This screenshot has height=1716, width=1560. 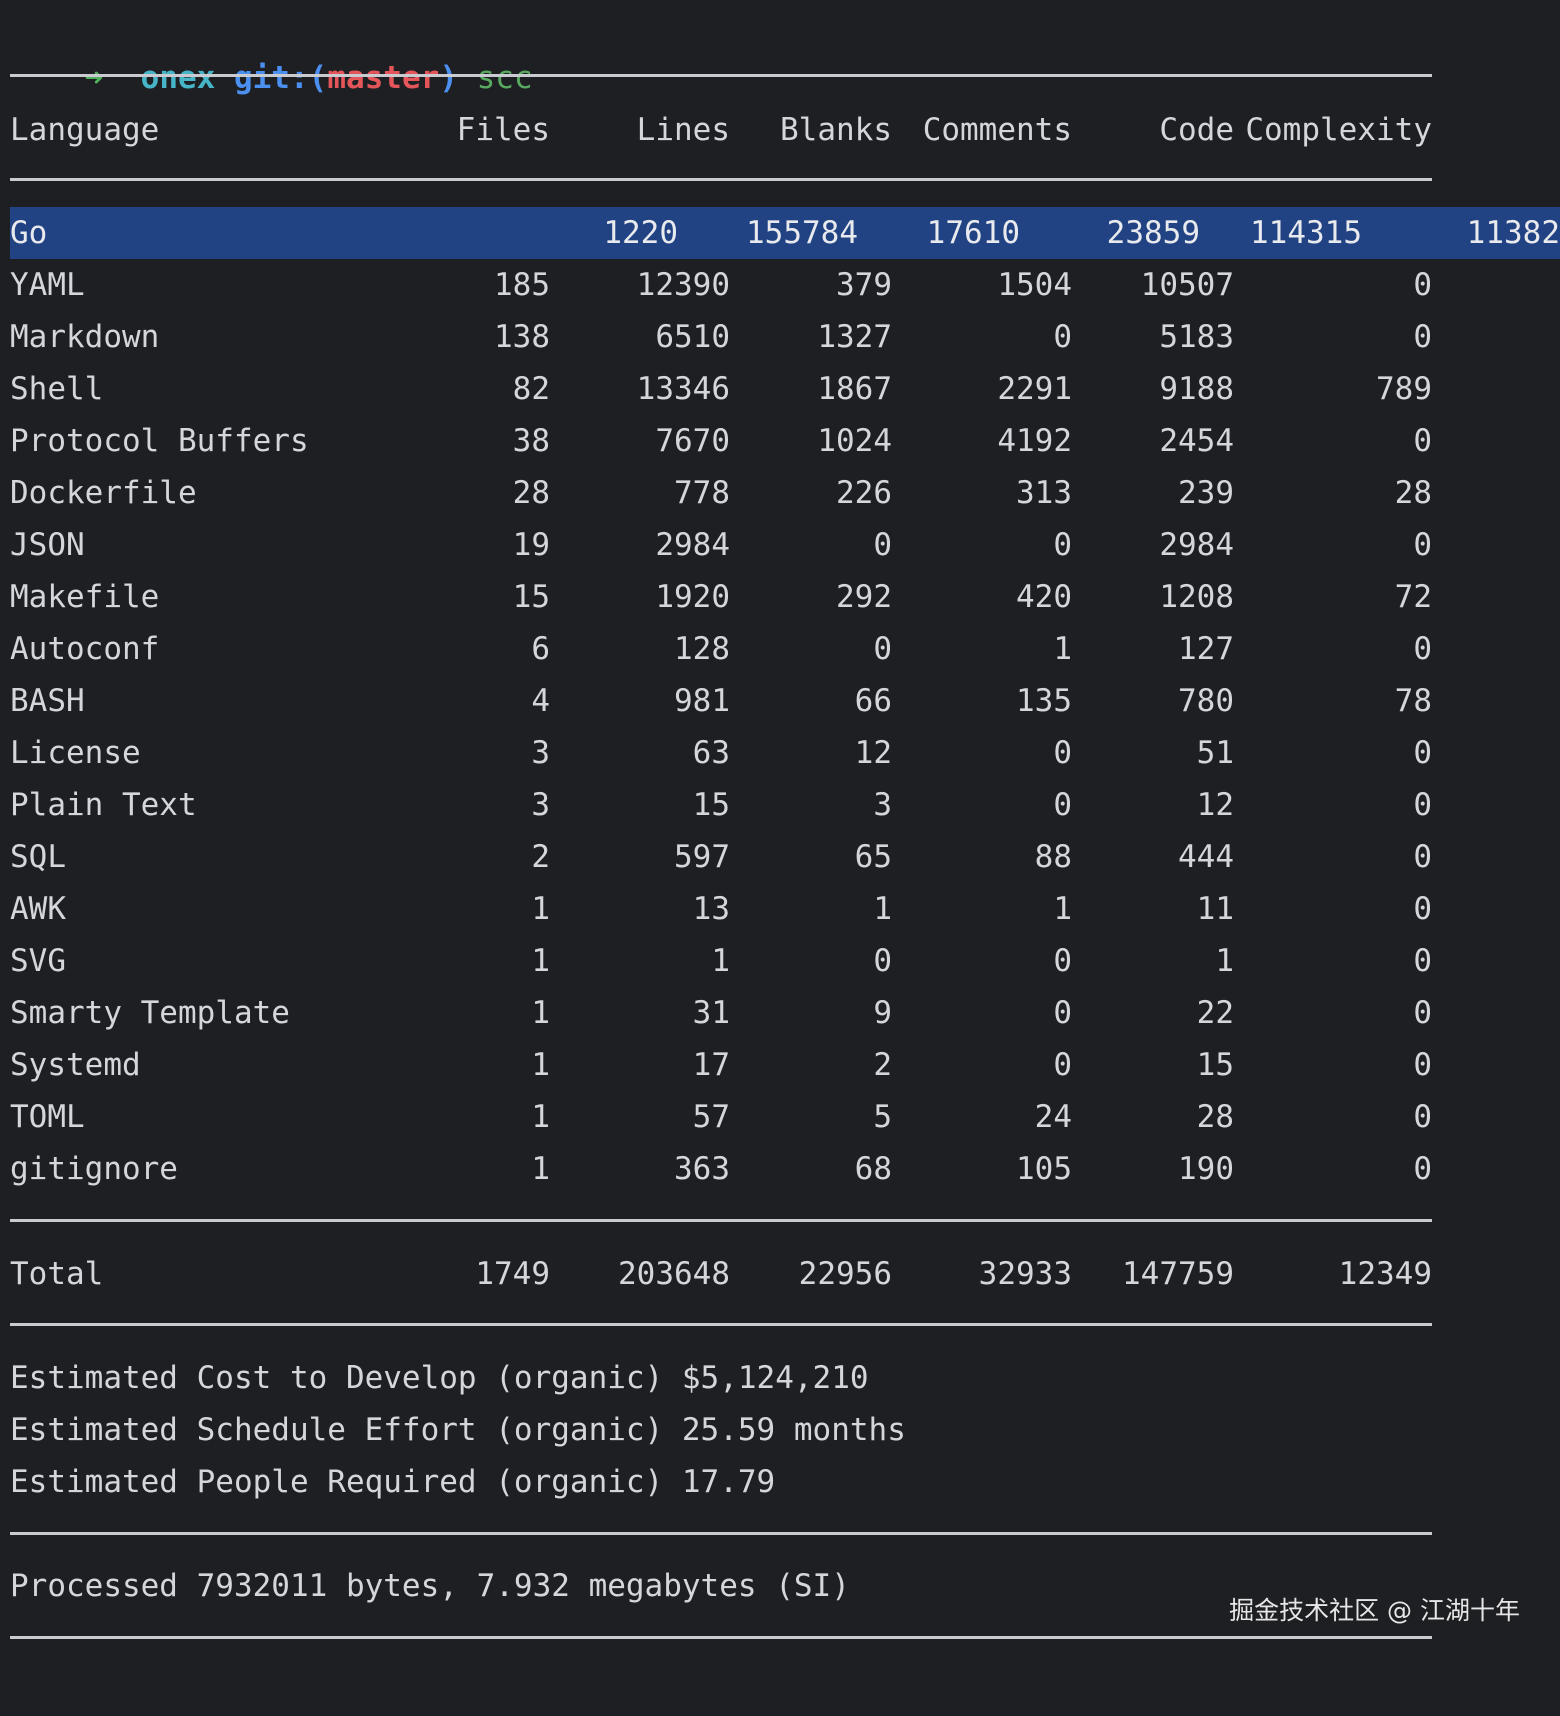 I want to click on cell-lines: 1, so click(x=720, y=961).